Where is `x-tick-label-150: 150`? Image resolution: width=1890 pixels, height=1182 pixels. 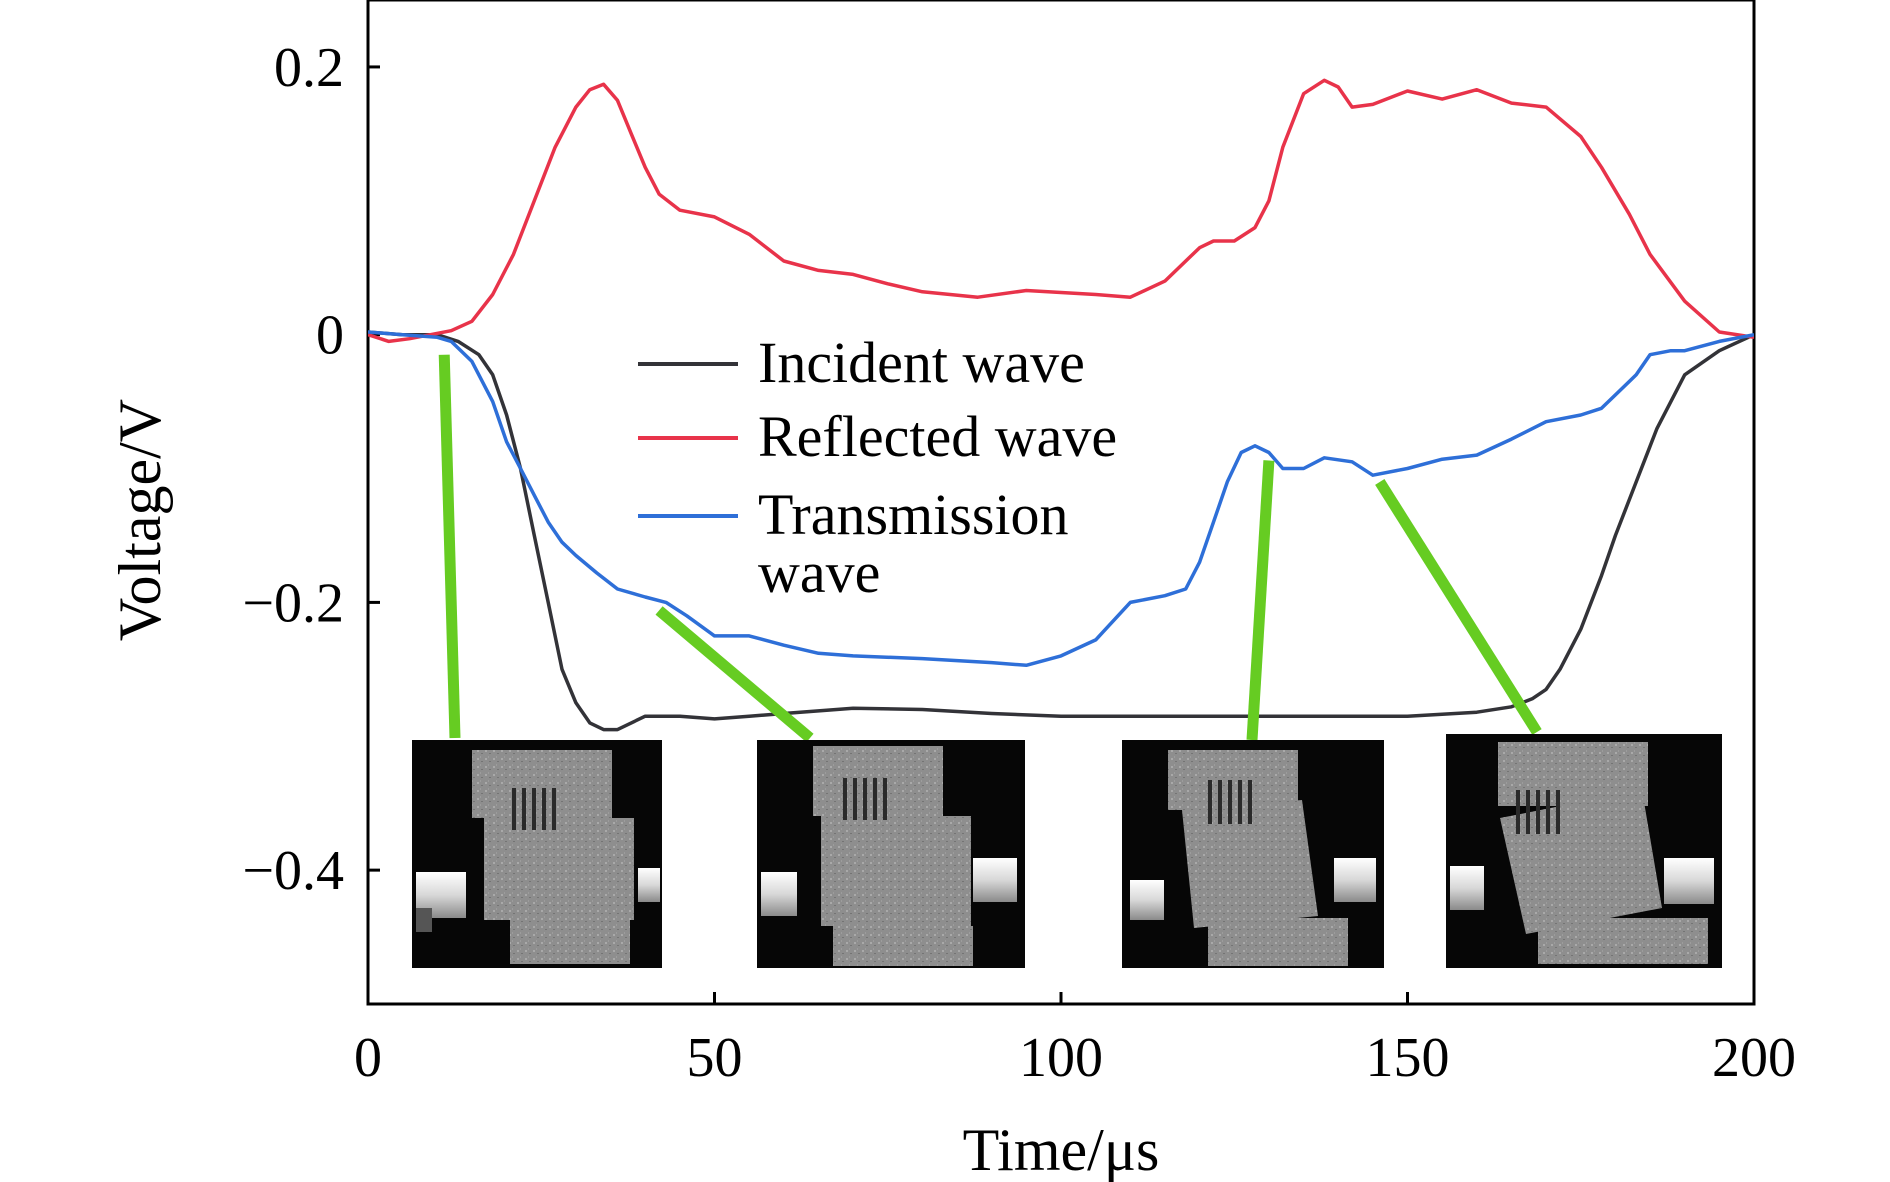
x-tick-label-150: 150 is located at coordinates (1408, 1058).